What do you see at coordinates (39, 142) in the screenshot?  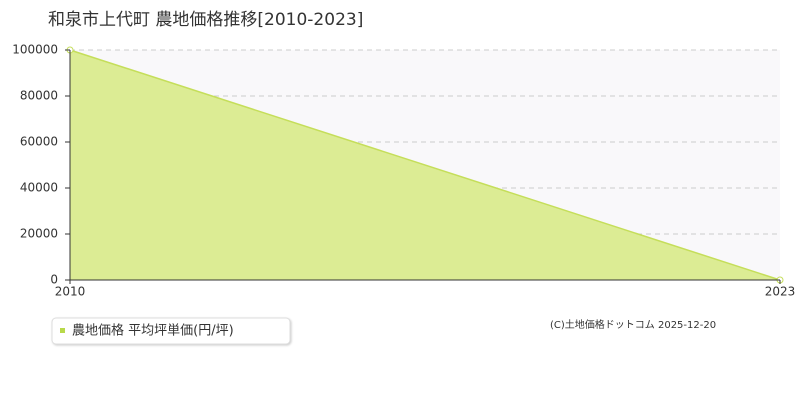 I see `y-tick-label: 60000` at bounding box center [39, 142].